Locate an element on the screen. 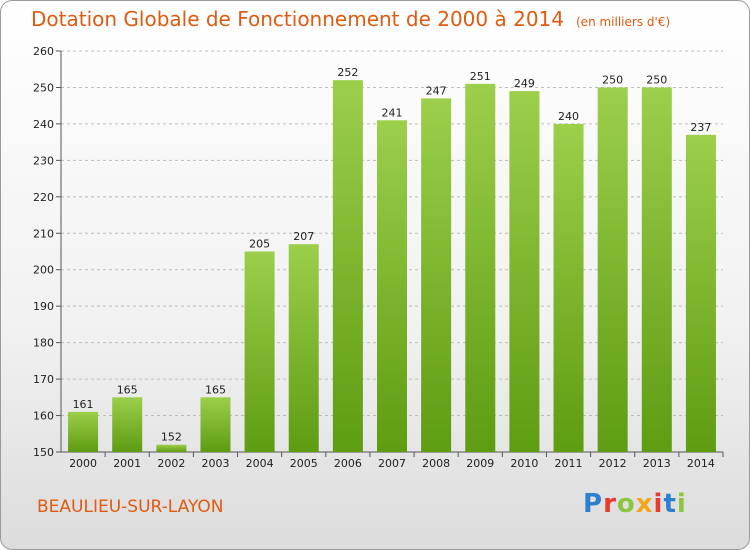 The width and height of the screenshot is (750, 550). y-tick-label: 160 is located at coordinates (43, 416).